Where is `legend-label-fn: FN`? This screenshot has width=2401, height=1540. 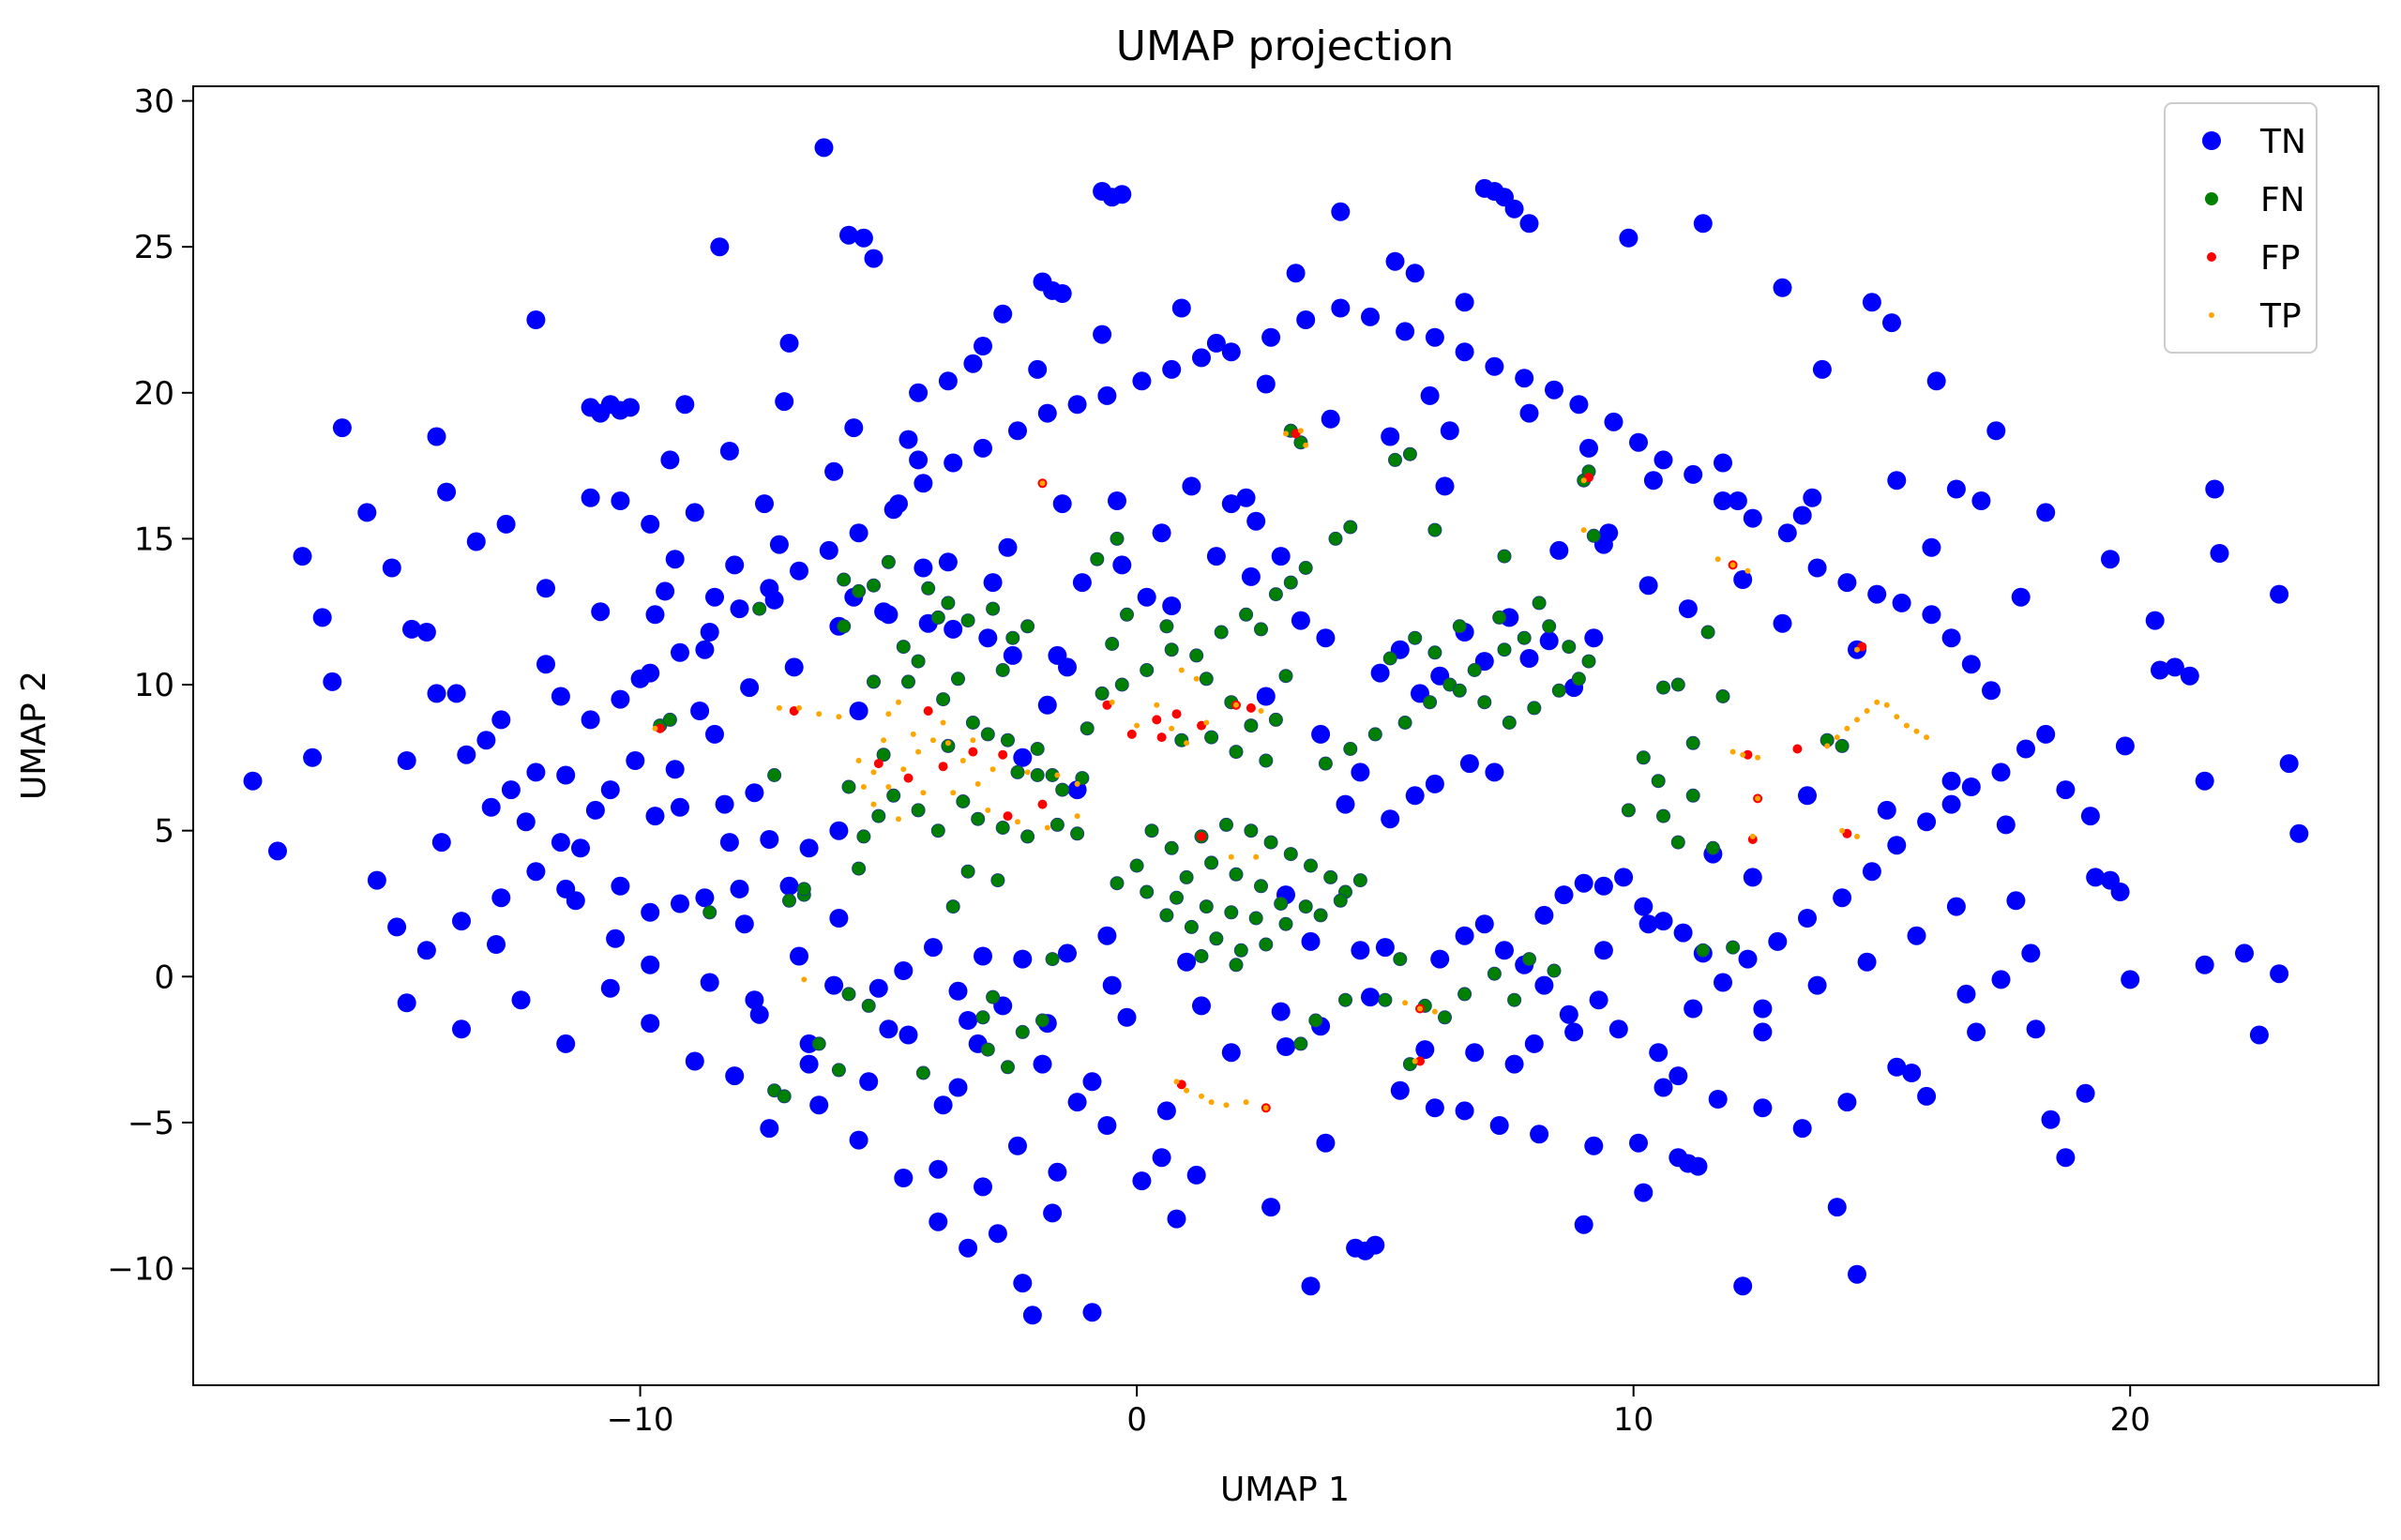
legend-label-fn: FN is located at coordinates (2282, 200).